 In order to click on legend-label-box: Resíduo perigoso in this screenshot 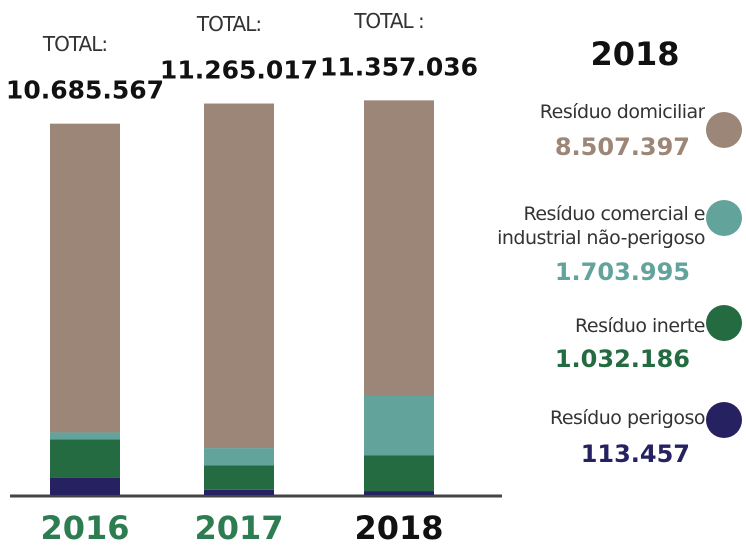, I will do `click(627, 418)`.